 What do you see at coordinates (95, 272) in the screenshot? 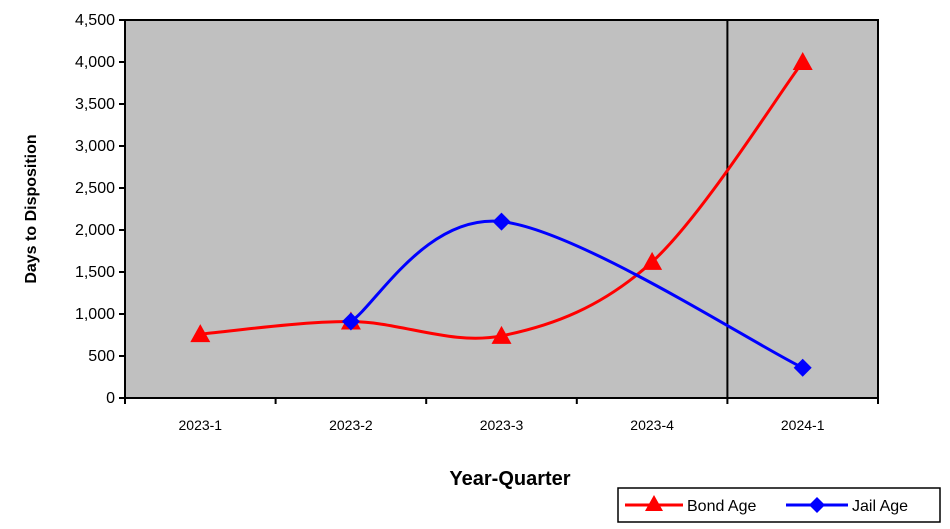
I see `y-tick-label: 1,500` at bounding box center [95, 272].